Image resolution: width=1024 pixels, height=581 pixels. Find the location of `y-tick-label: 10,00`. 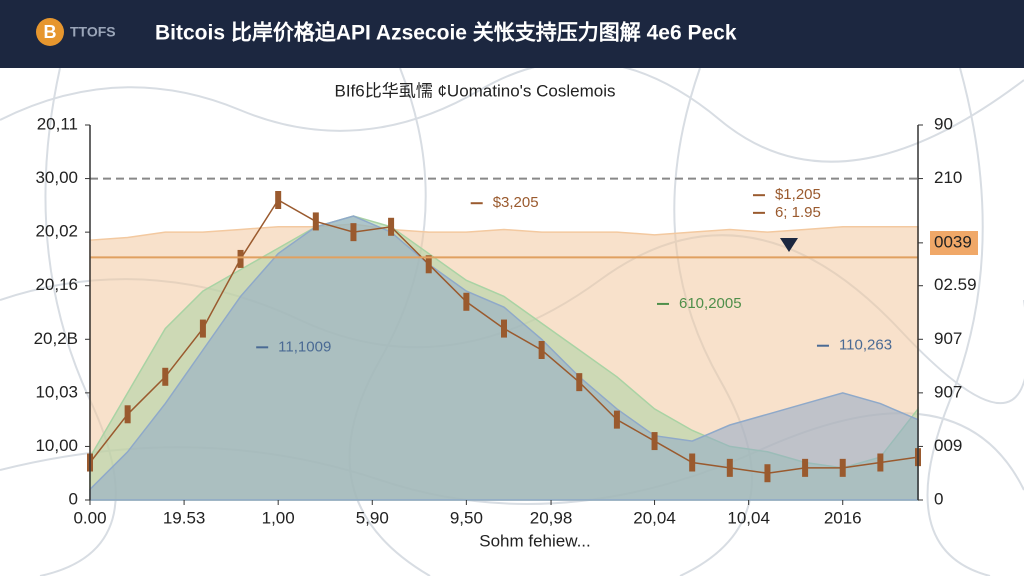

y-tick-label: 10,00 is located at coordinates (56, 445).